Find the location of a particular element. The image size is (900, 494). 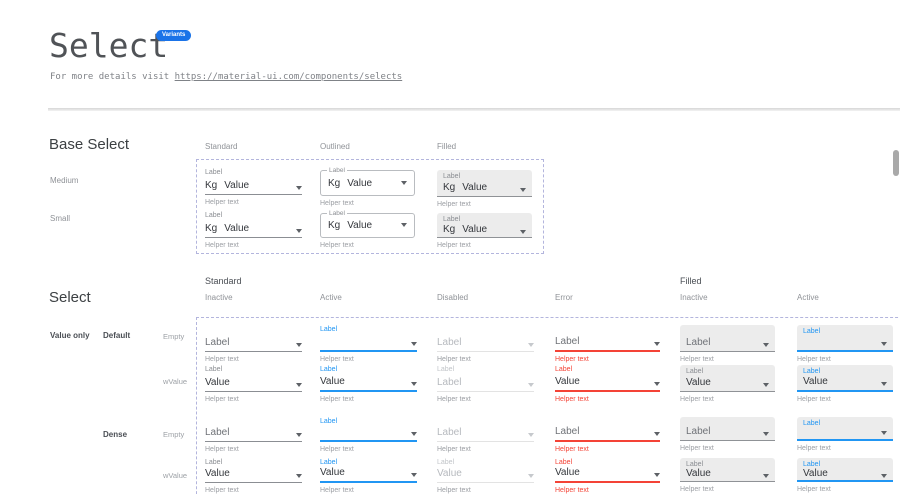

base-outlined-medium-select: Label Kg Value Helper text is located at coordinates (367, 187).